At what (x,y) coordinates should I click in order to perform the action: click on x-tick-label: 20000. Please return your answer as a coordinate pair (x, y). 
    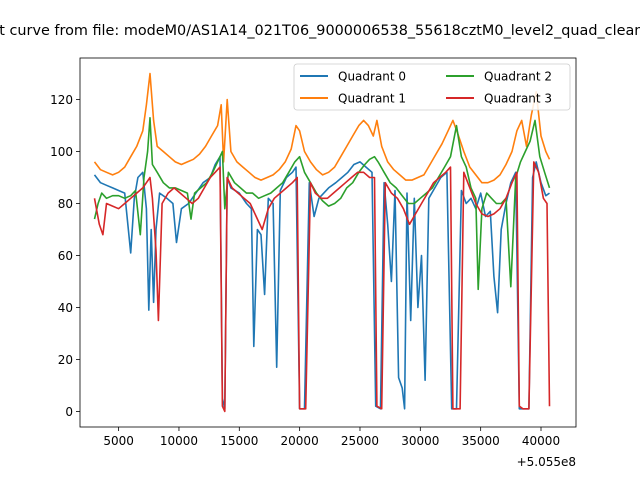
    Looking at the image, I should click on (300, 441).